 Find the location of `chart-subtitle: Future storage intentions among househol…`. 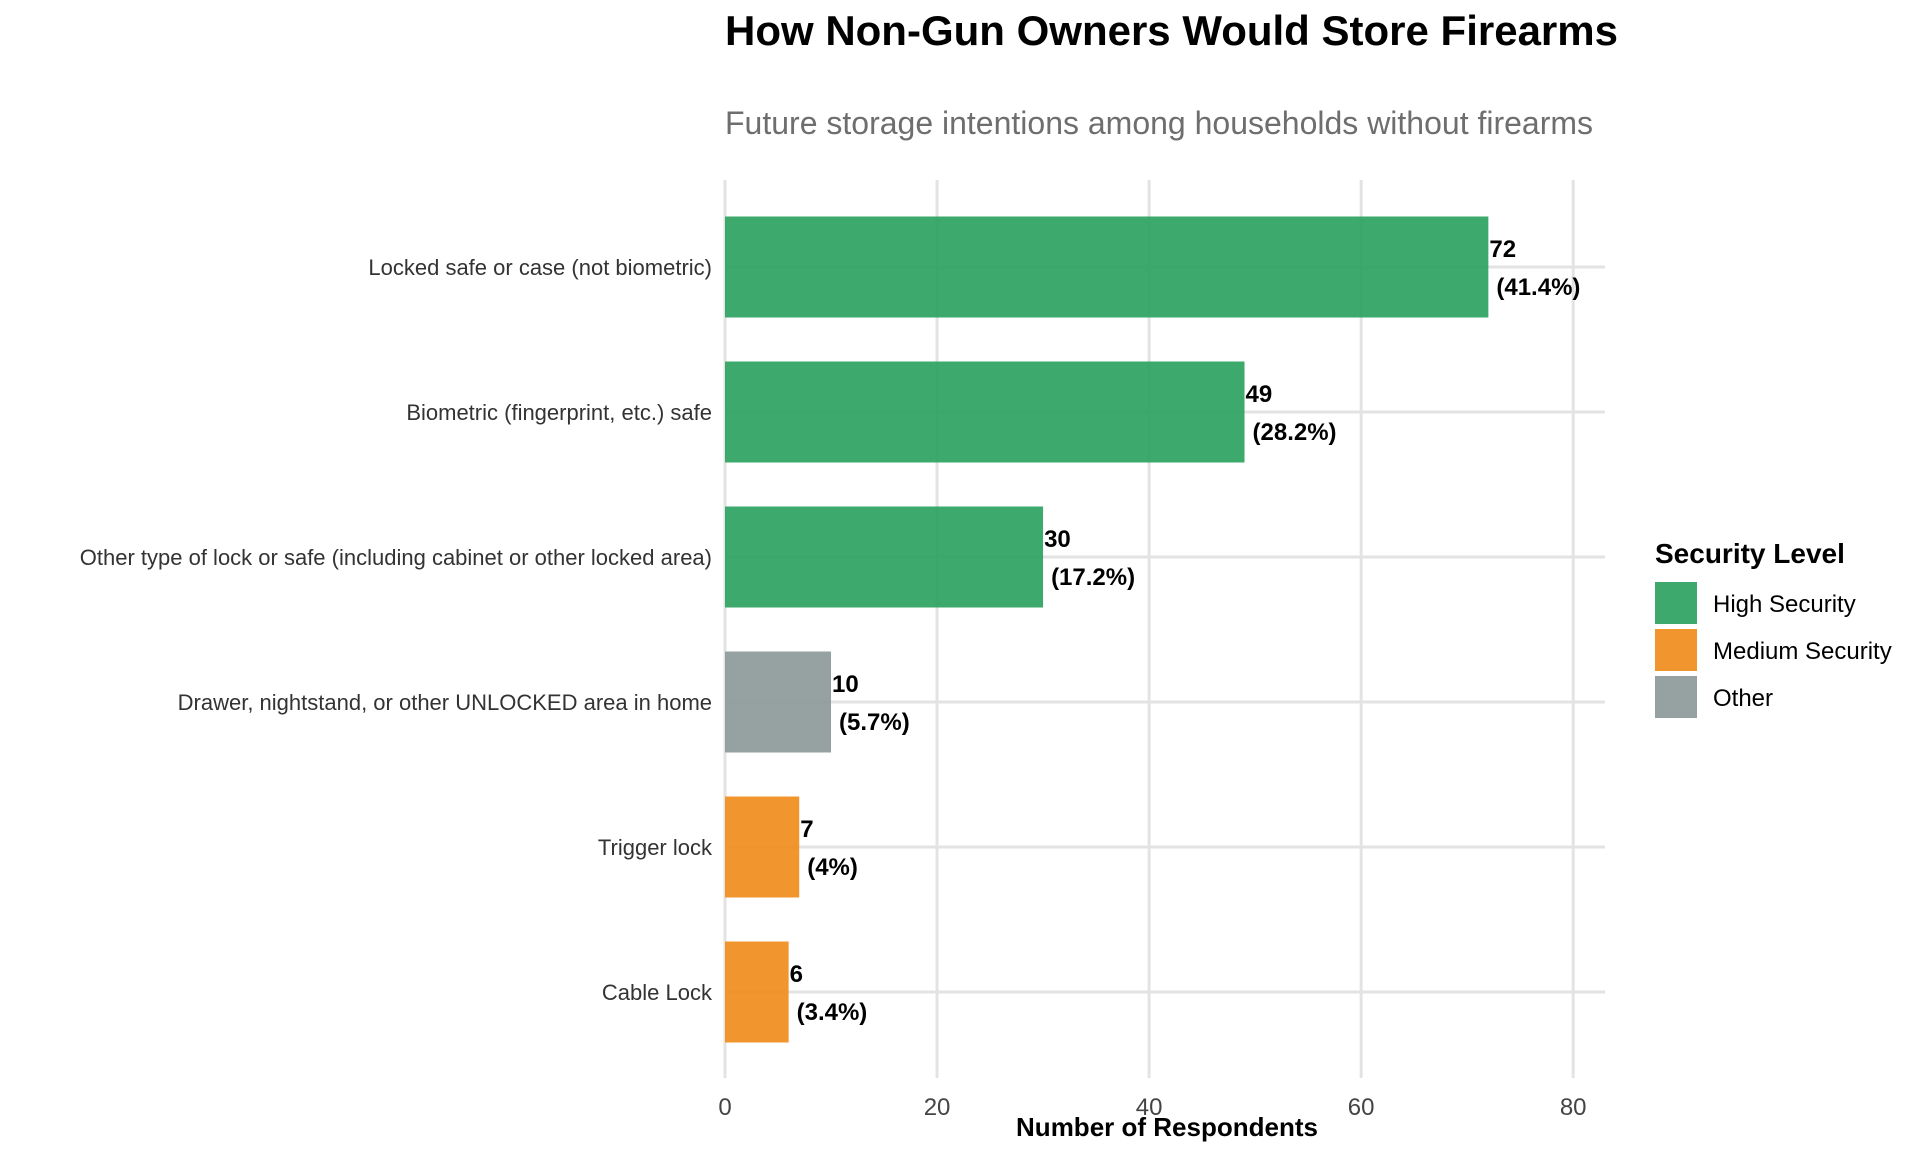

chart-subtitle: Future storage intentions among househol… is located at coordinates (1159, 123).